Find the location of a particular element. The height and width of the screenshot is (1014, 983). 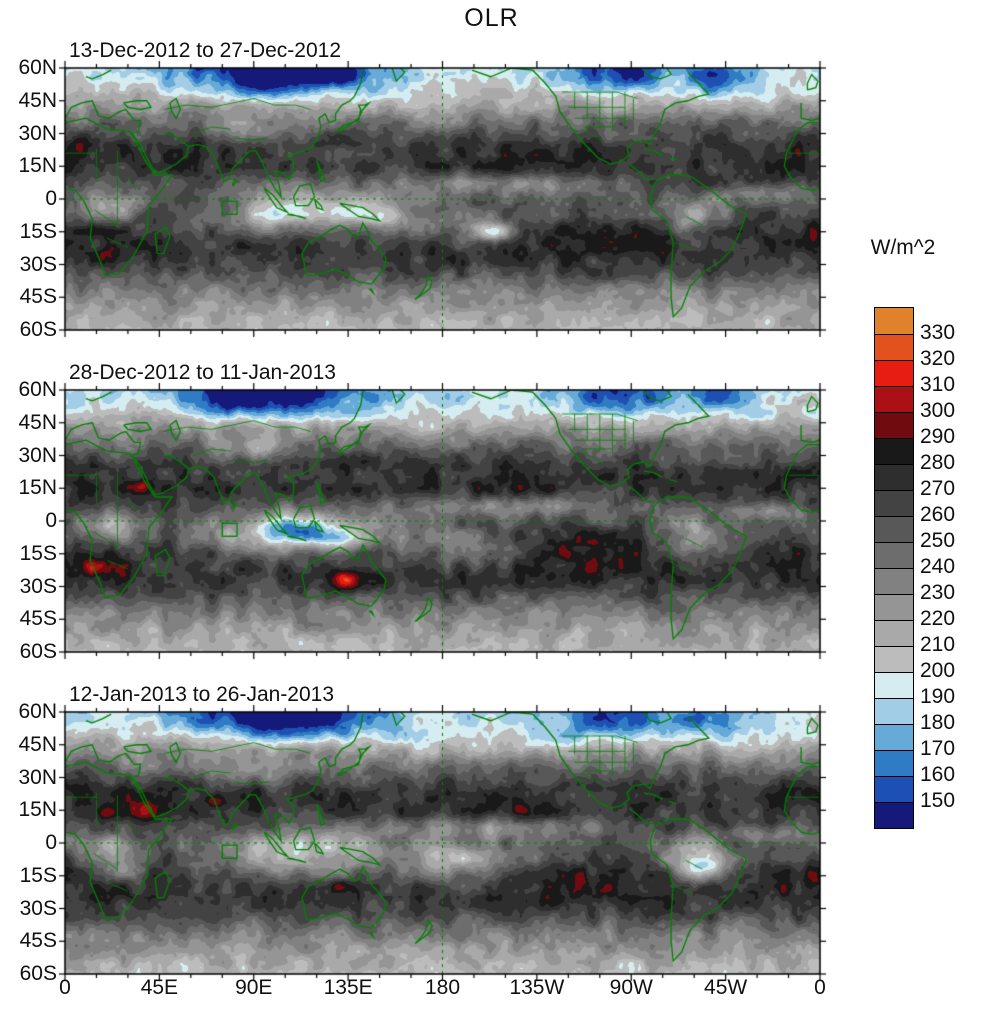

colorbar-tick-label: 220 is located at coordinates (938, 618).